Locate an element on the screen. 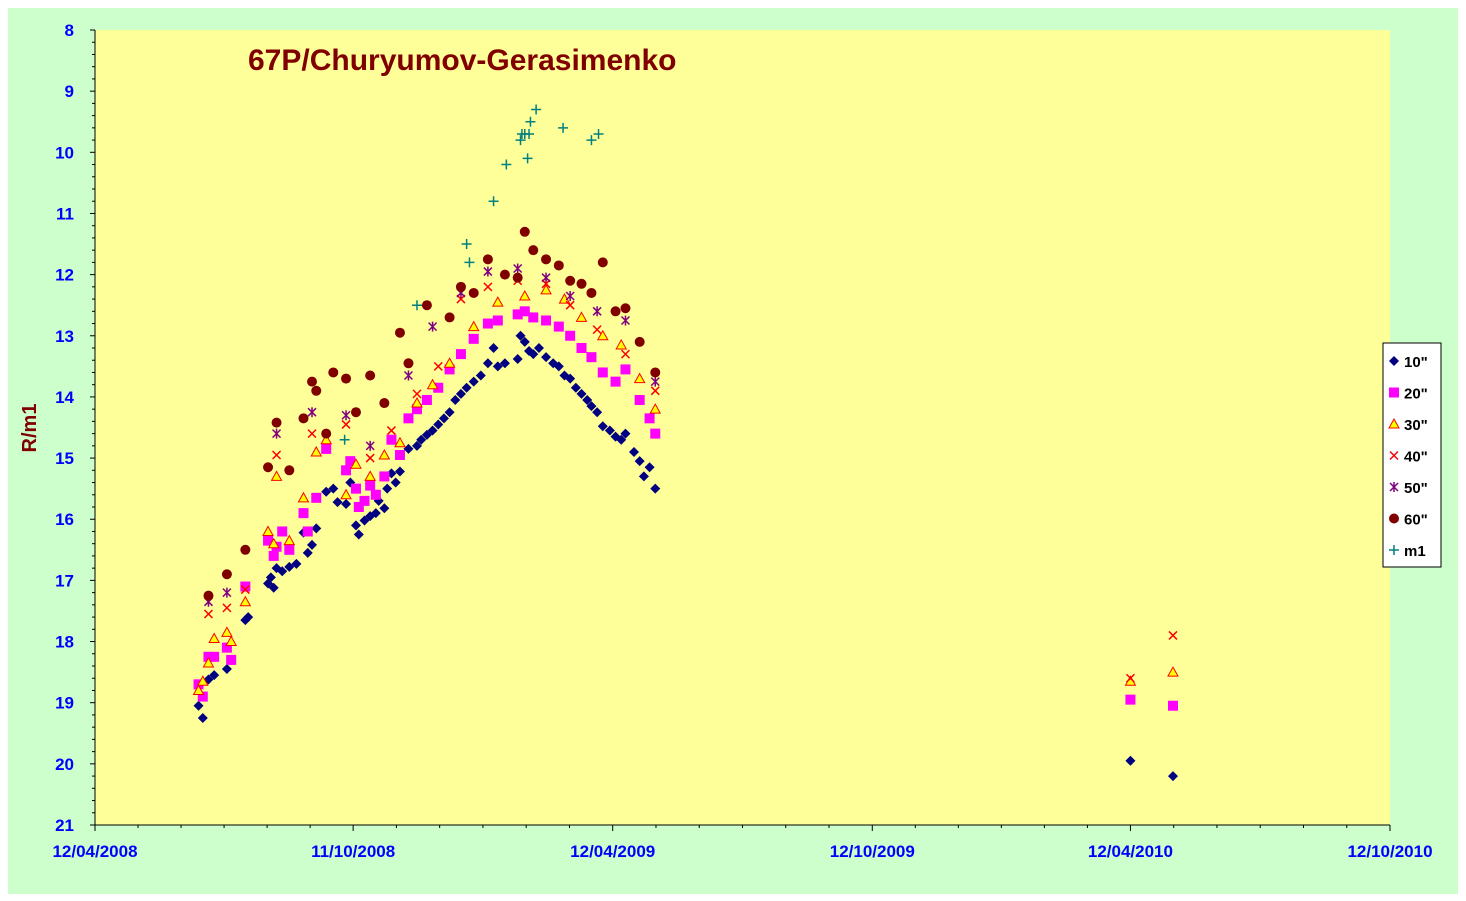  y-axis-label: R/m1 is located at coordinates (30, 428).